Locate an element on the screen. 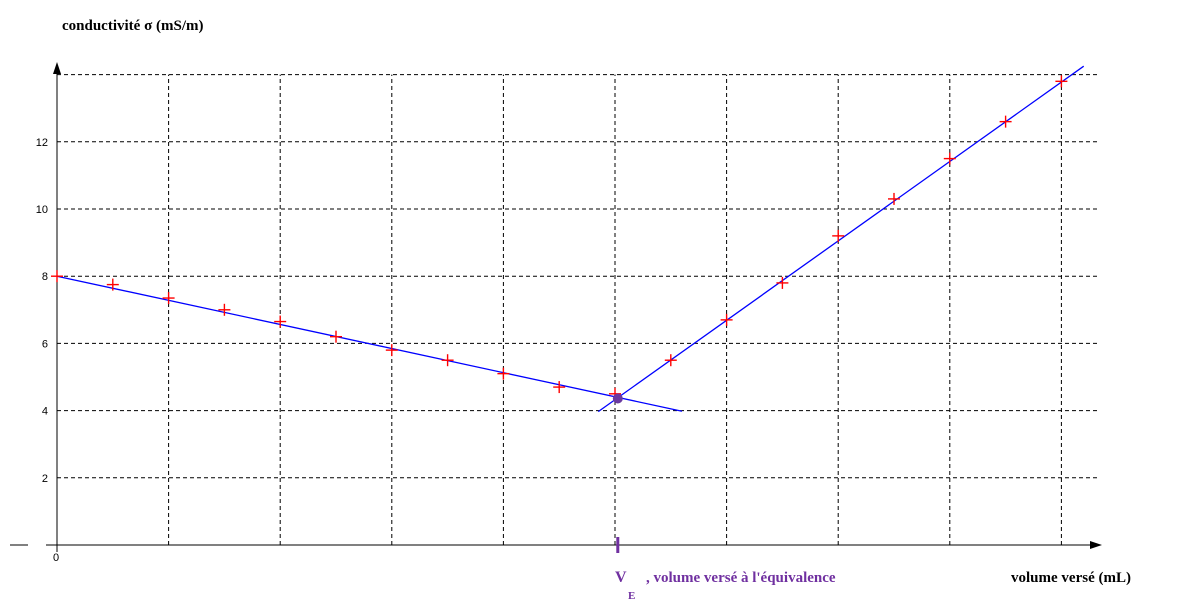 This screenshot has width=1184, height=602. y-tick-label: 6 is located at coordinates (45, 344).